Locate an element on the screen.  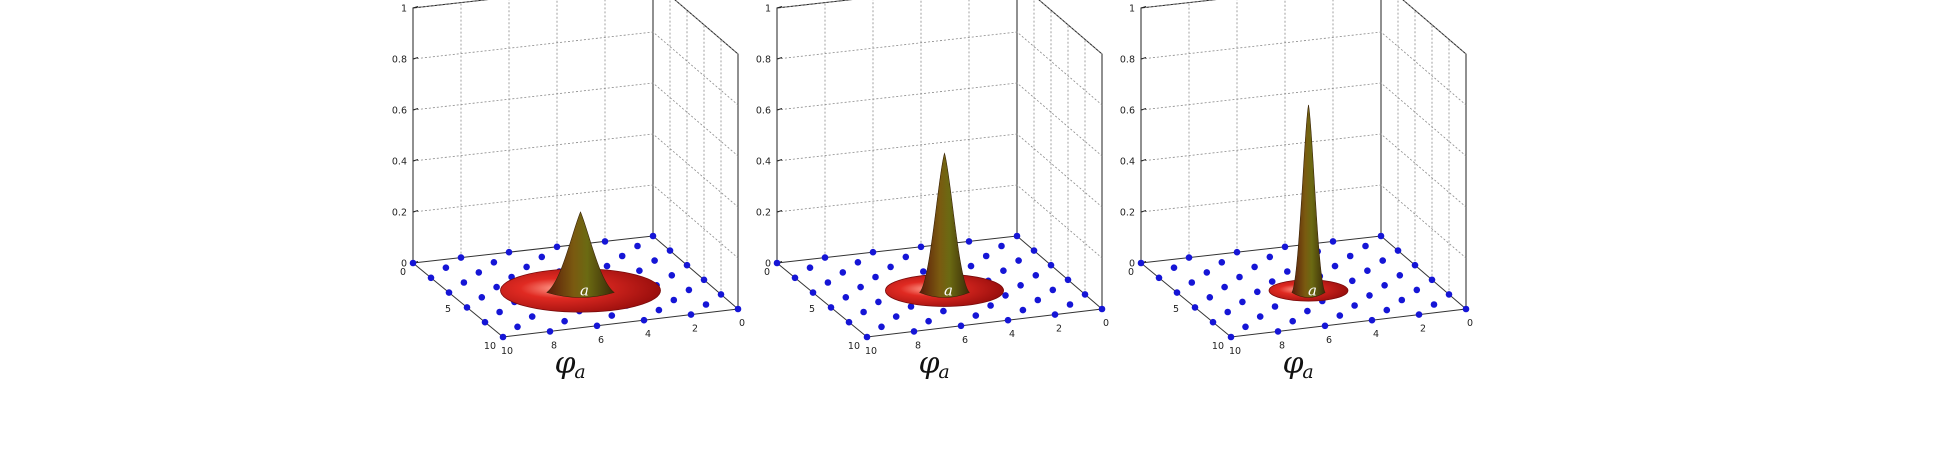
back-wall-left is located at coordinates (897, 131).